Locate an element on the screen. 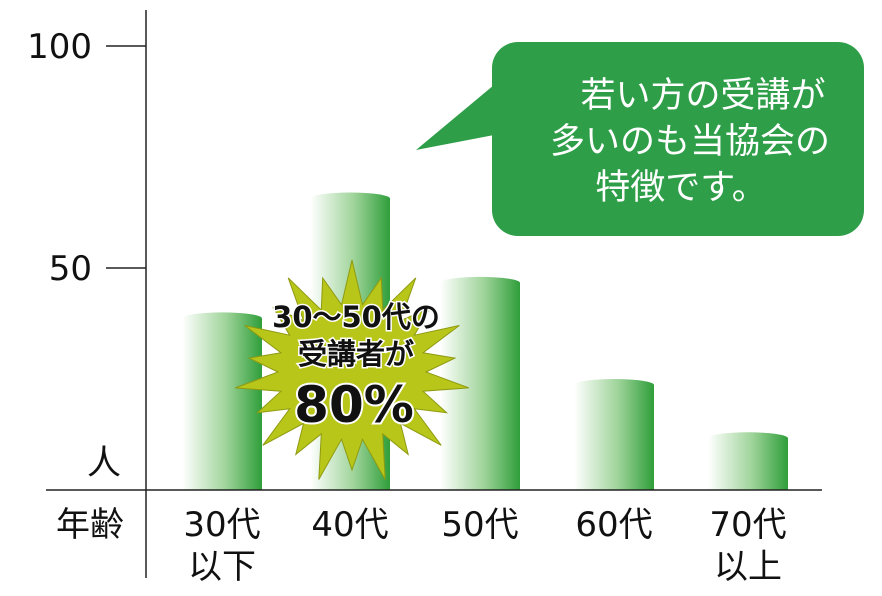  callout-line-1: 若い方の受講が is located at coordinates (702, 96).